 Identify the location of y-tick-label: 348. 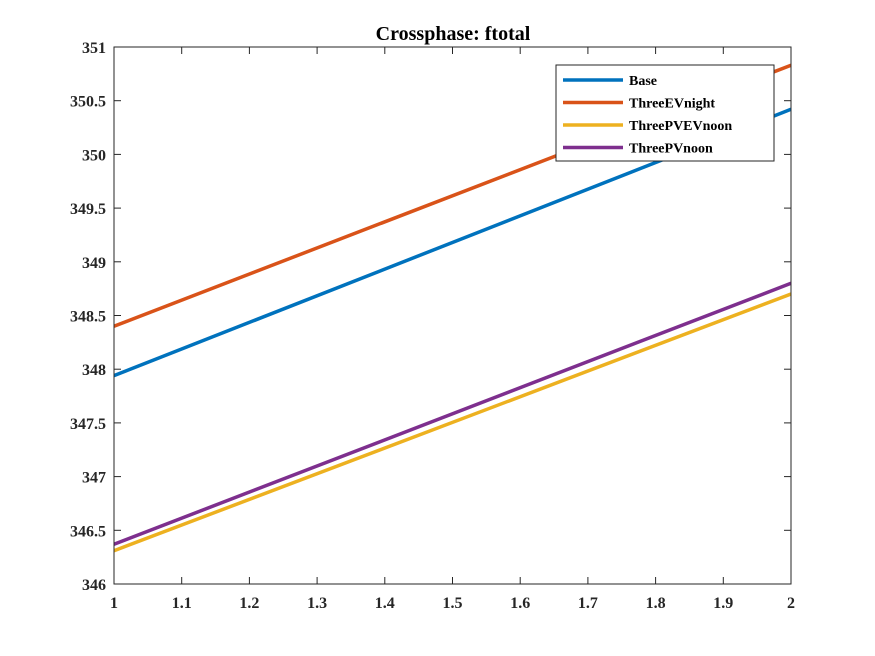
(94, 370).